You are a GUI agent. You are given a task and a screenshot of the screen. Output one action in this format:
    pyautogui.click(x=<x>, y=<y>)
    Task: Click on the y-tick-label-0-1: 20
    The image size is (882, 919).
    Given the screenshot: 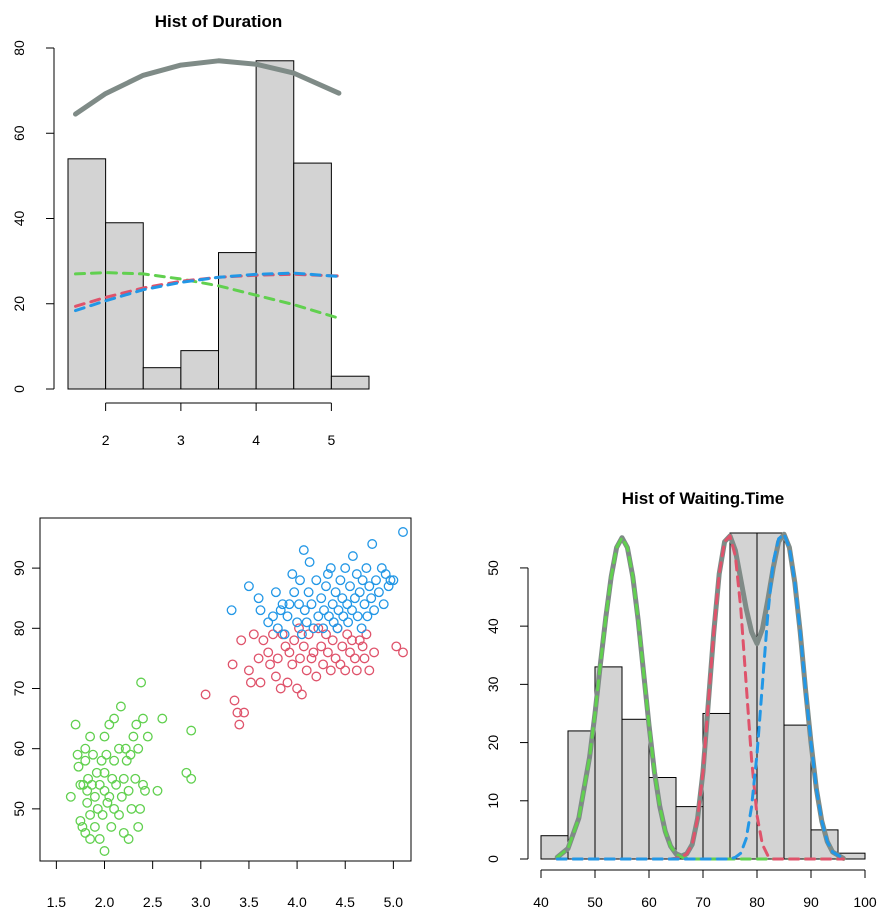 What is the action you would take?
    pyautogui.click(x=19, y=304)
    